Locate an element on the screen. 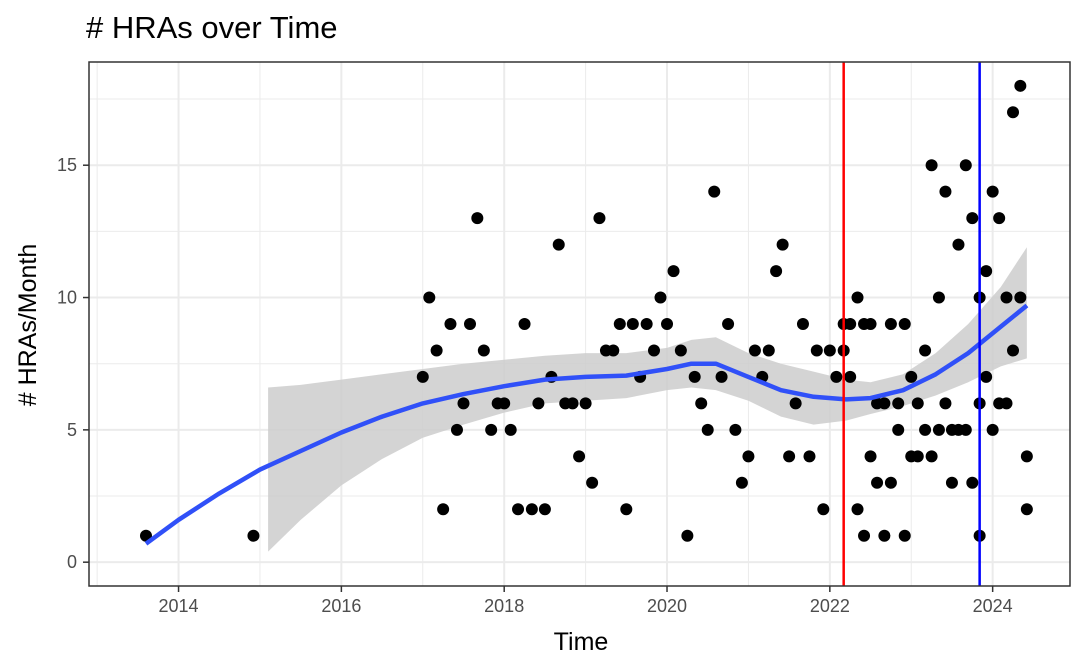 The height and width of the screenshot is (671, 1086). chart-title: # HRAs over Time is located at coordinates (212, 27).